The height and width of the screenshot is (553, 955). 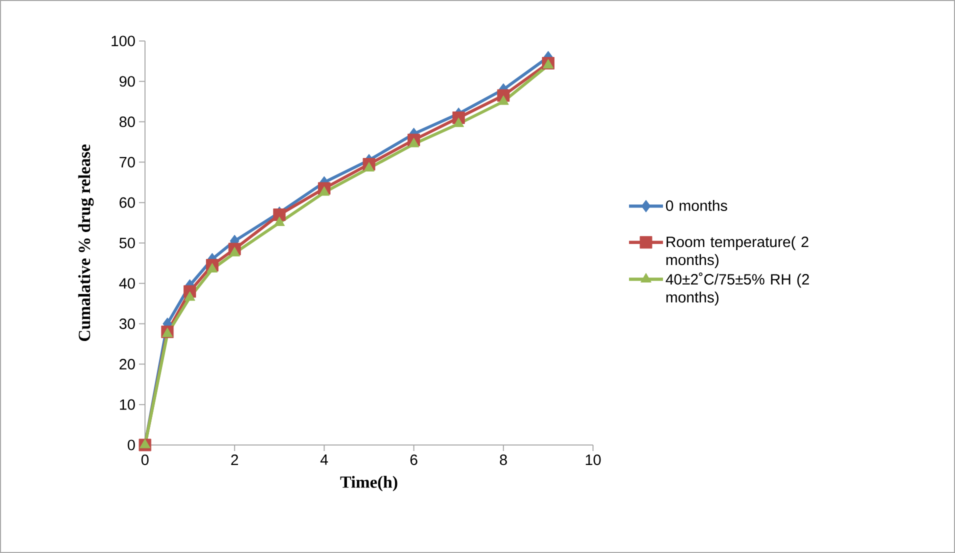 I want to click on legend-label: Room temperature( 2 months), so click(x=737, y=252).